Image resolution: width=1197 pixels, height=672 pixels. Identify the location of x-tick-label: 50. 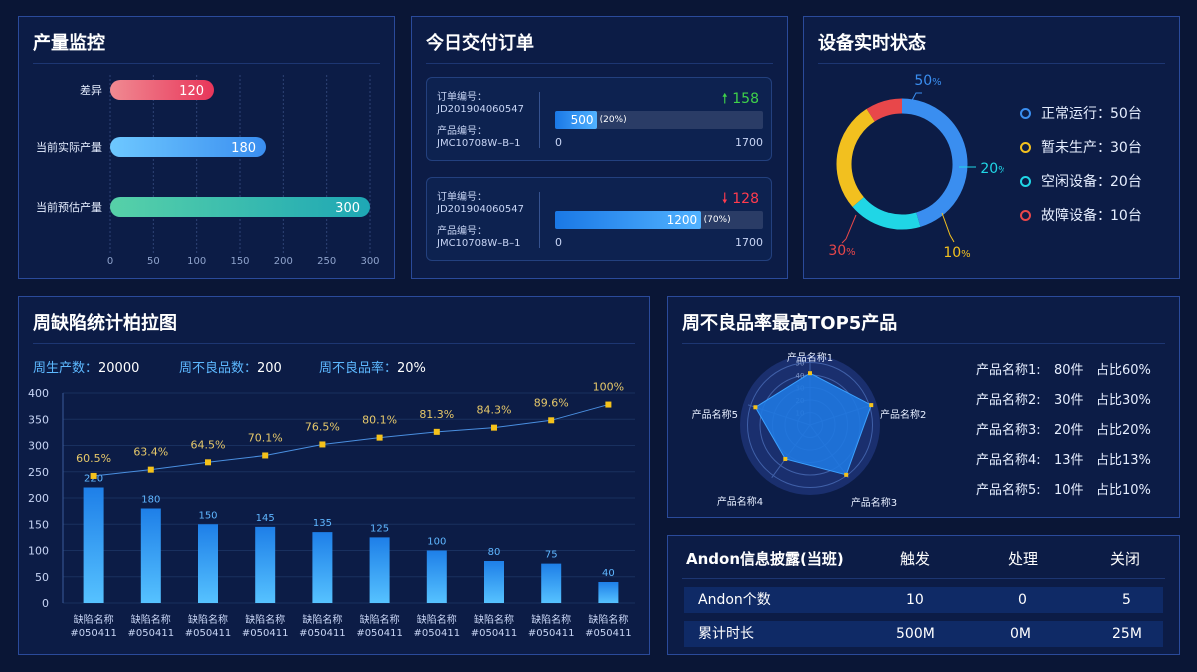
(153, 261).